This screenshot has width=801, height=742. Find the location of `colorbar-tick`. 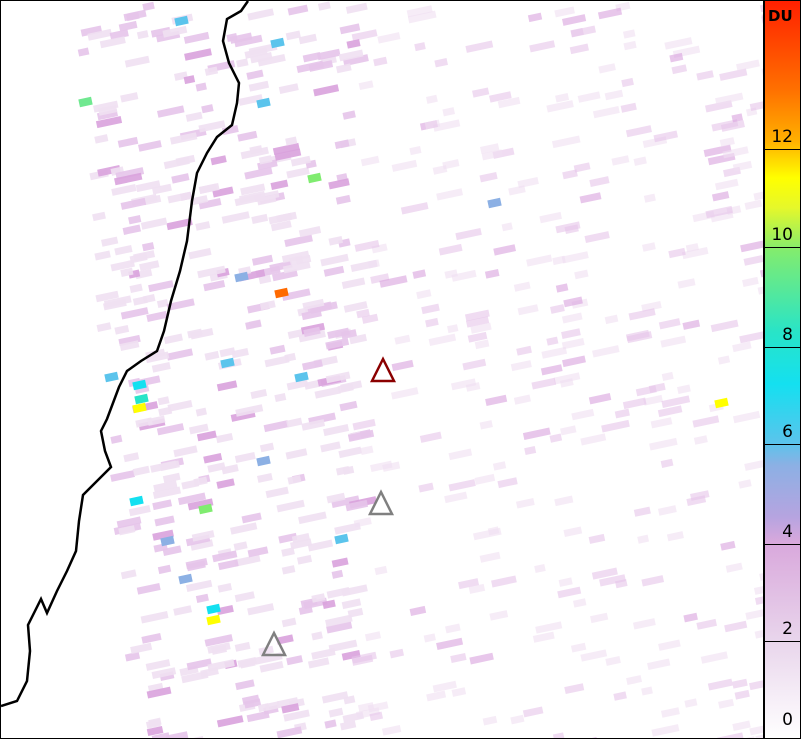

colorbar-tick is located at coordinates (782, 544).